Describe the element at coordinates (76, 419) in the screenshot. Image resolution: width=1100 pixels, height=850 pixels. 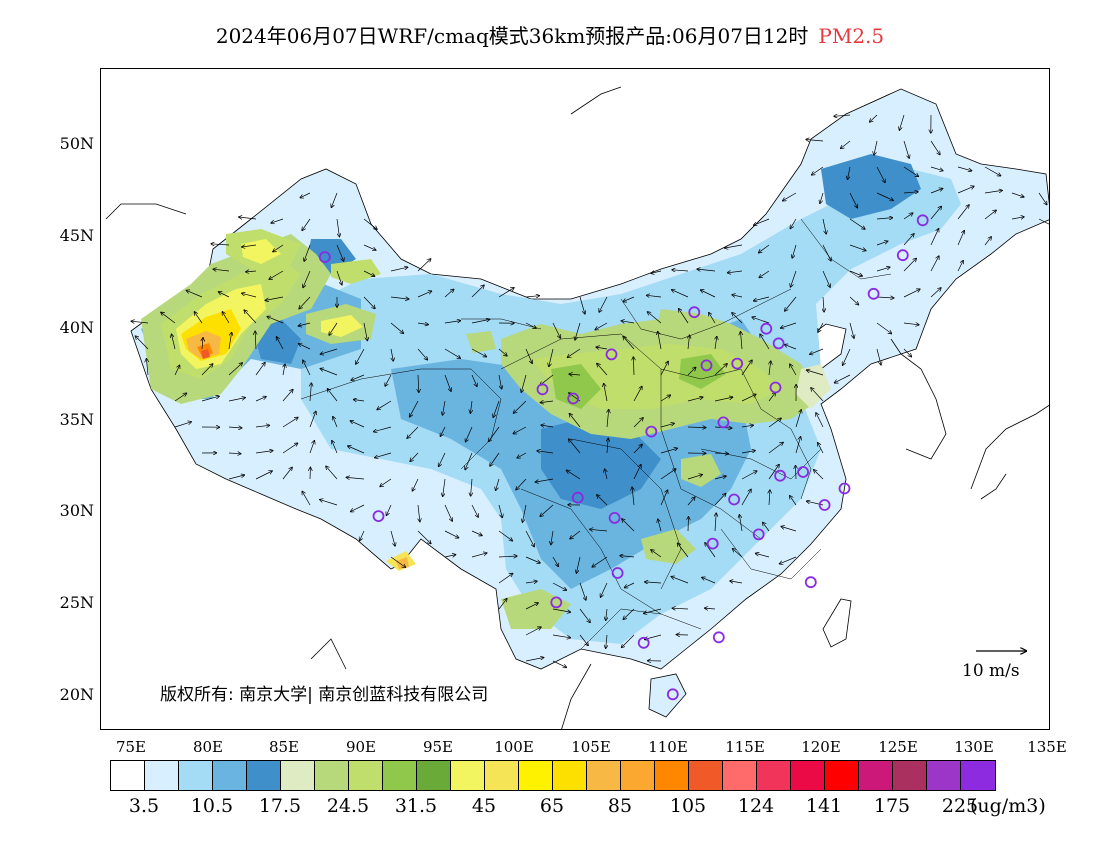
I see `lat-label: 35N` at that location.